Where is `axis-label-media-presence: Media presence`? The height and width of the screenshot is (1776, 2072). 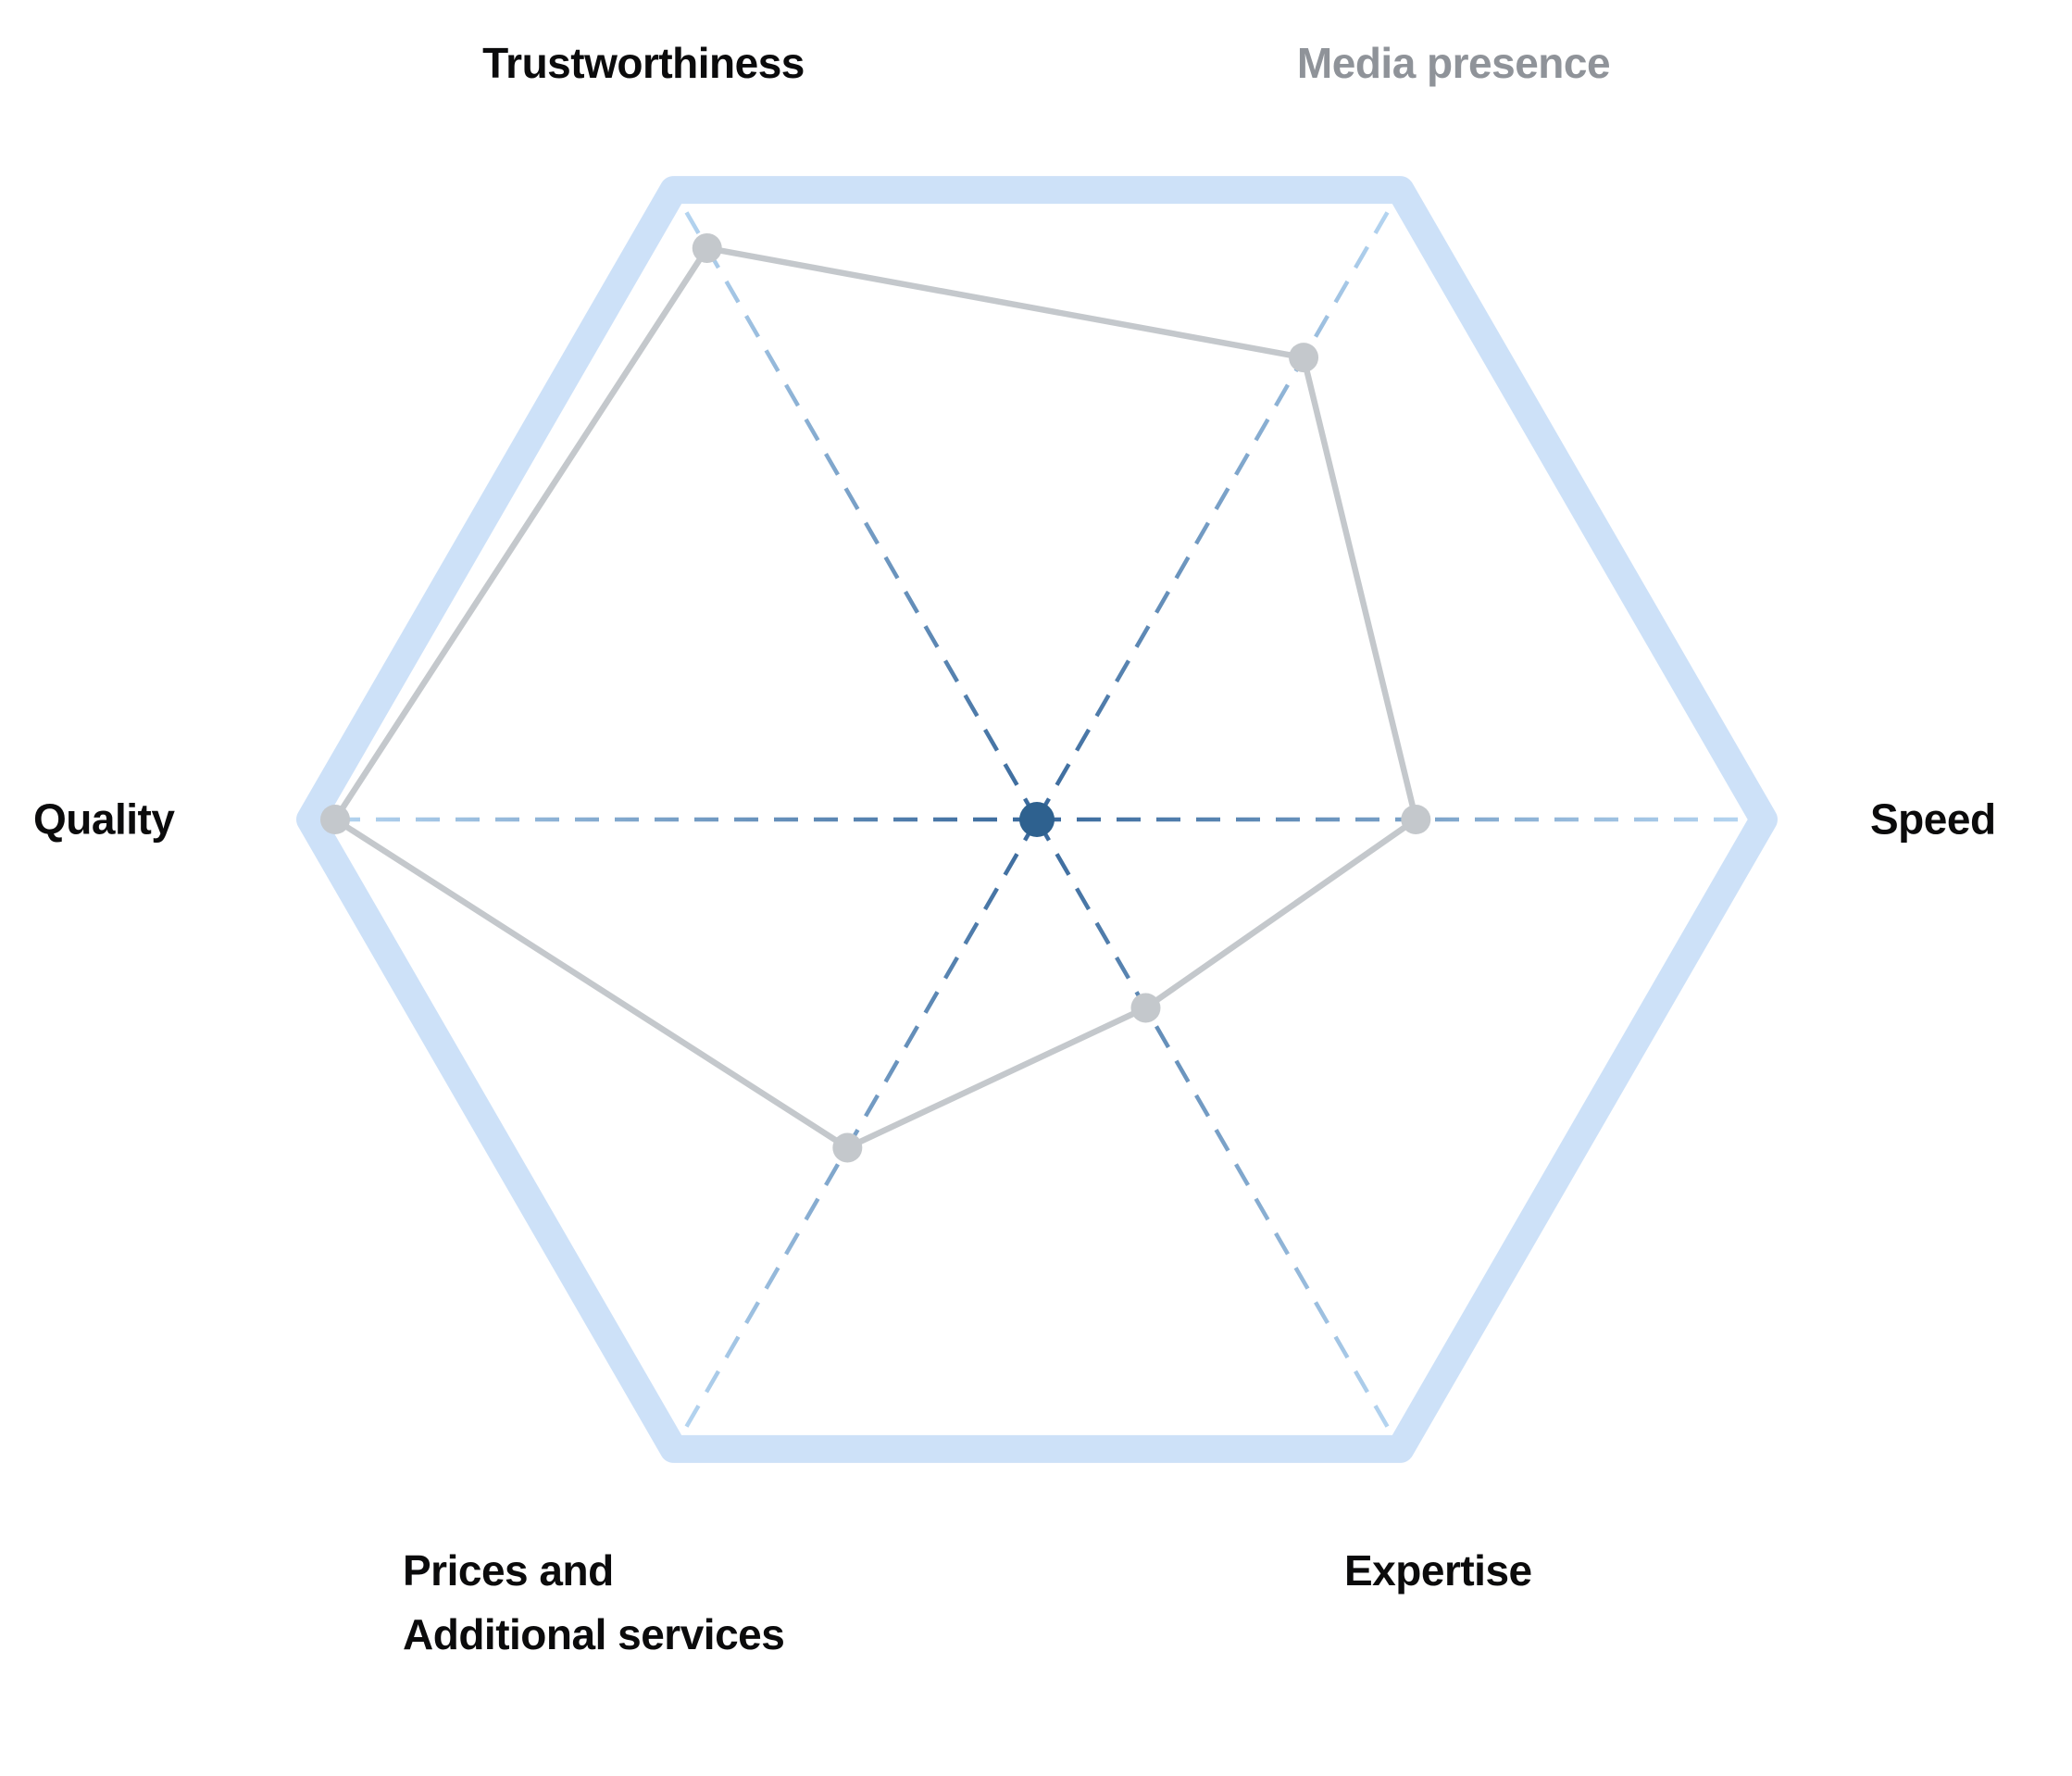
axis-label-media-presence: Media presence is located at coordinates (1453, 63).